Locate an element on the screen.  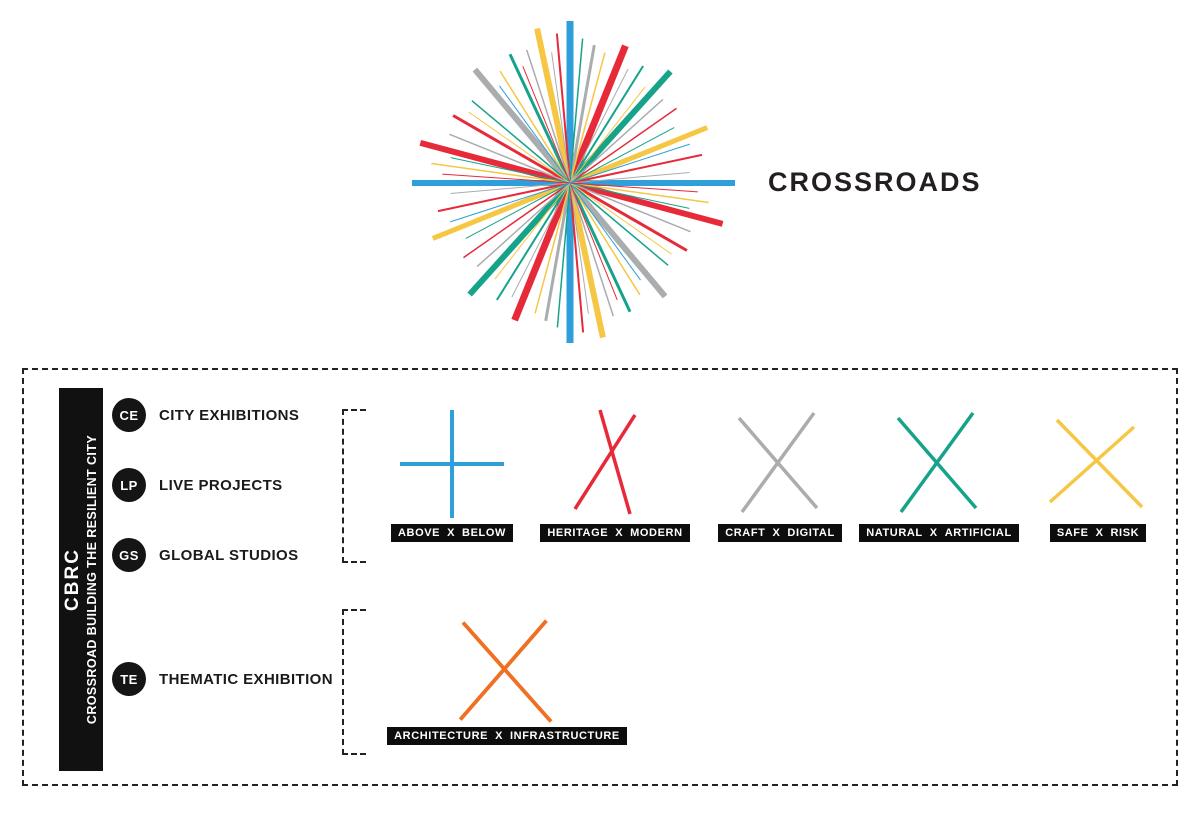
crossing-left-term: ABOVE is located at coordinates (419, 533).